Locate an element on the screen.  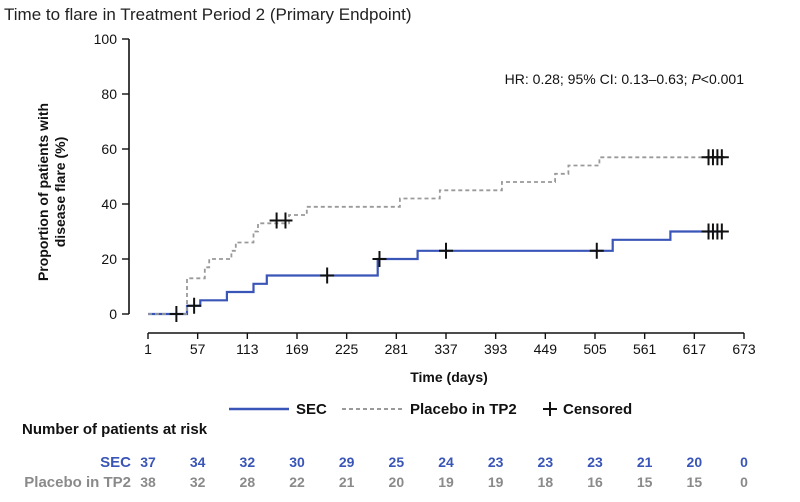
risk-value: 38 is located at coordinates (148, 482).